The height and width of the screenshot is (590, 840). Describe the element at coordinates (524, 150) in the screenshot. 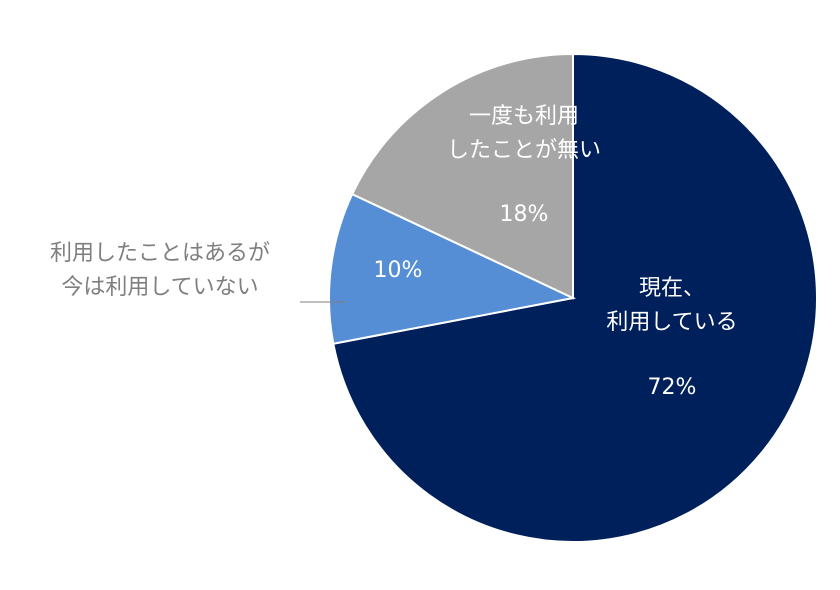

I see `label-line: したことが無い` at that location.